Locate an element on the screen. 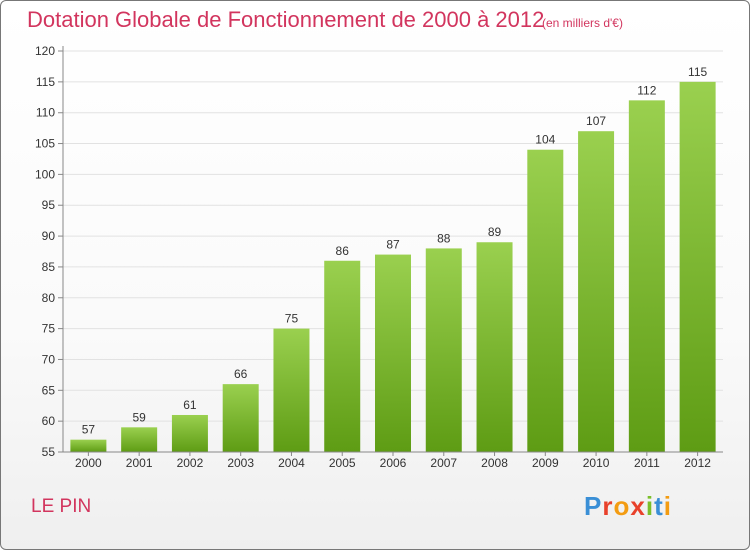 This screenshot has width=750, height=550. value-label-2003: 66 is located at coordinates (241, 374).